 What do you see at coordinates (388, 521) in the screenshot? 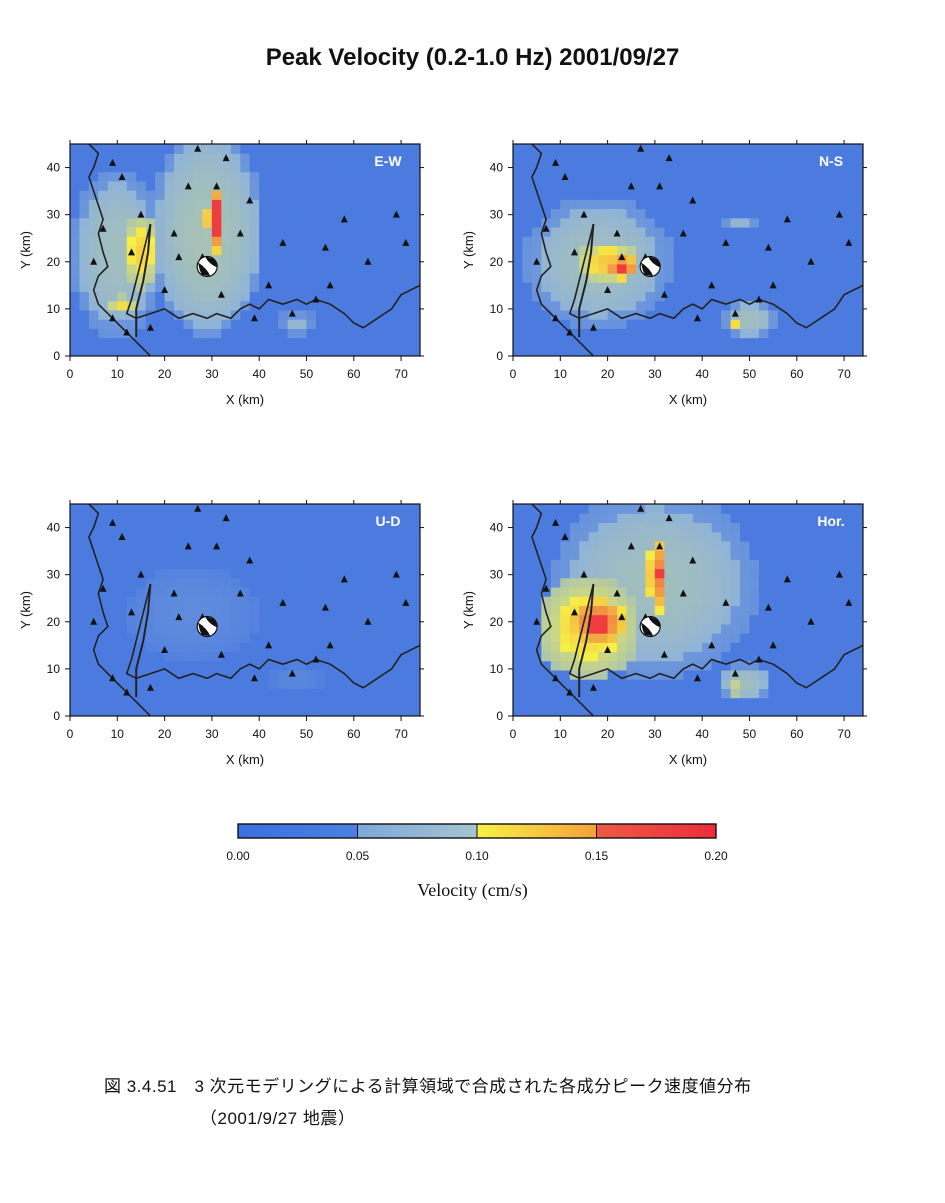
I see `panel-label: U-D` at bounding box center [388, 521].